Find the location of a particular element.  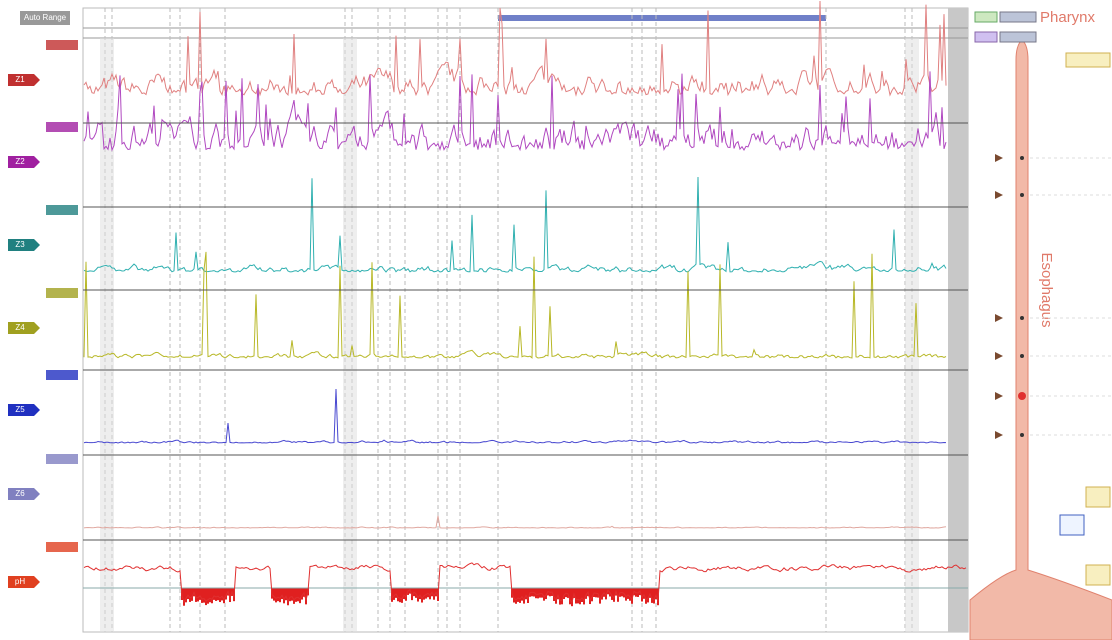

channel-label: Z2 is located at coordinates (20, 161).